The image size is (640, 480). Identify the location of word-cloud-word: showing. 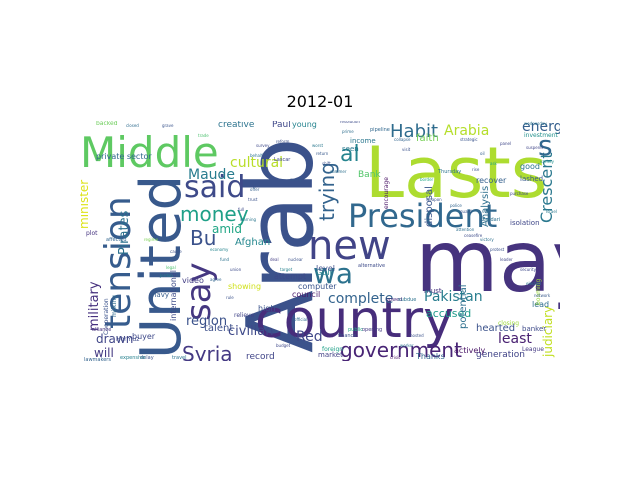
(244, 286).